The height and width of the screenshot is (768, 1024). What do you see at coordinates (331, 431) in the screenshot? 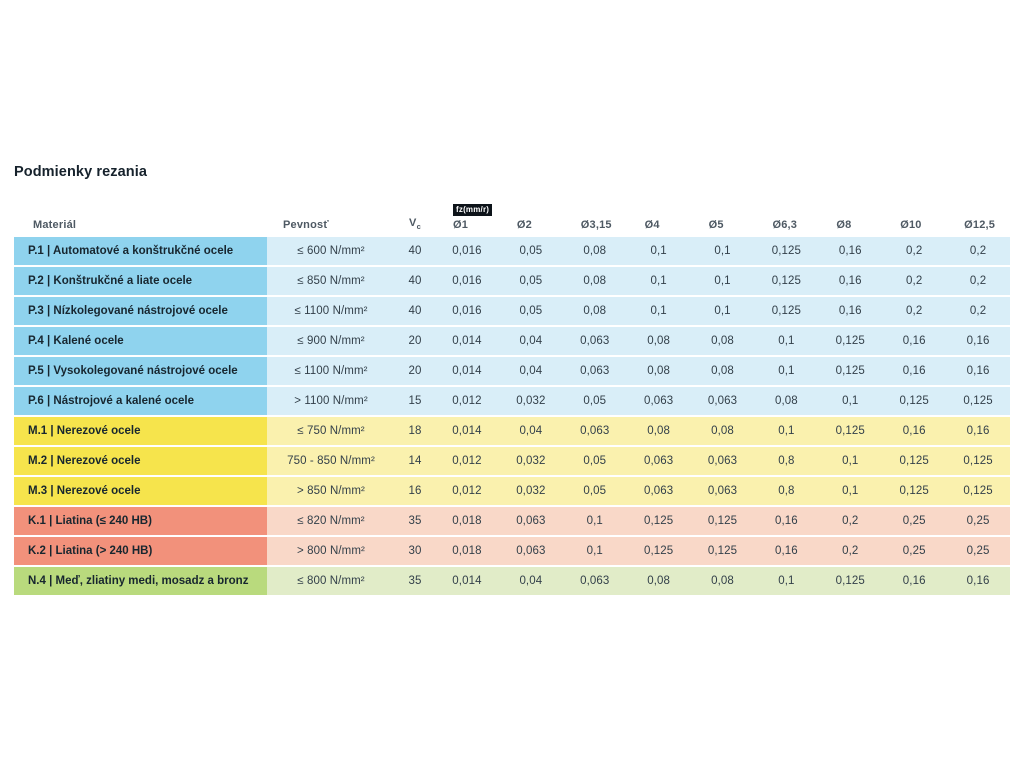
I see `strength-cell: ≤ 750 N/mm²` at bounding box center [331, 431].